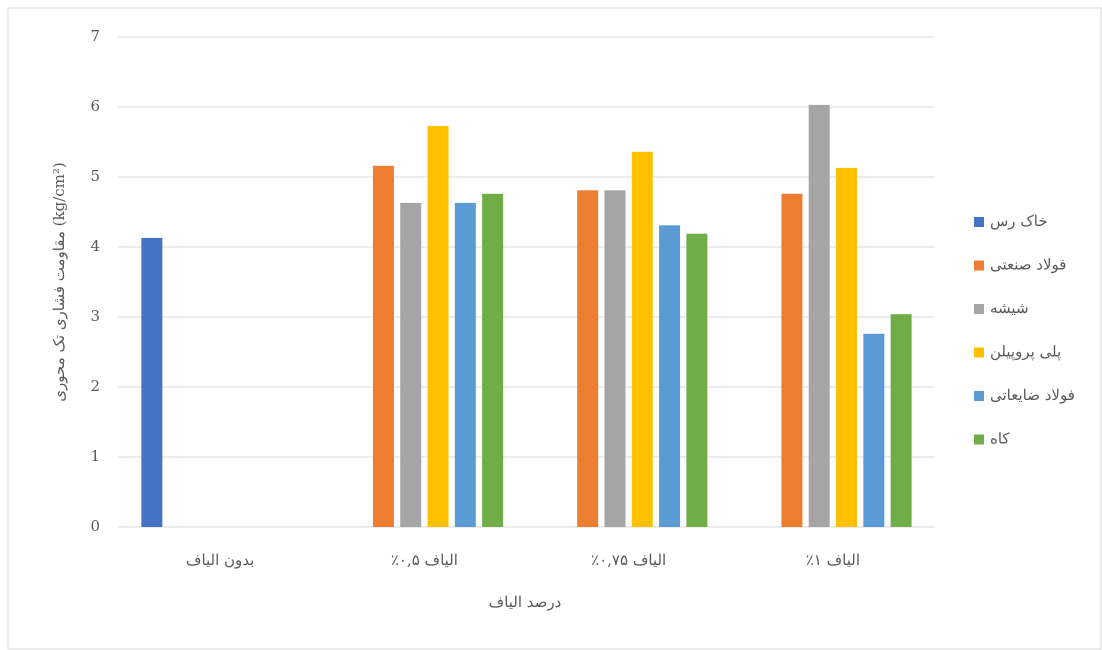 The image size is (1102, 650). I want to click on legend-label: خاک رس, so click(1019, 221).